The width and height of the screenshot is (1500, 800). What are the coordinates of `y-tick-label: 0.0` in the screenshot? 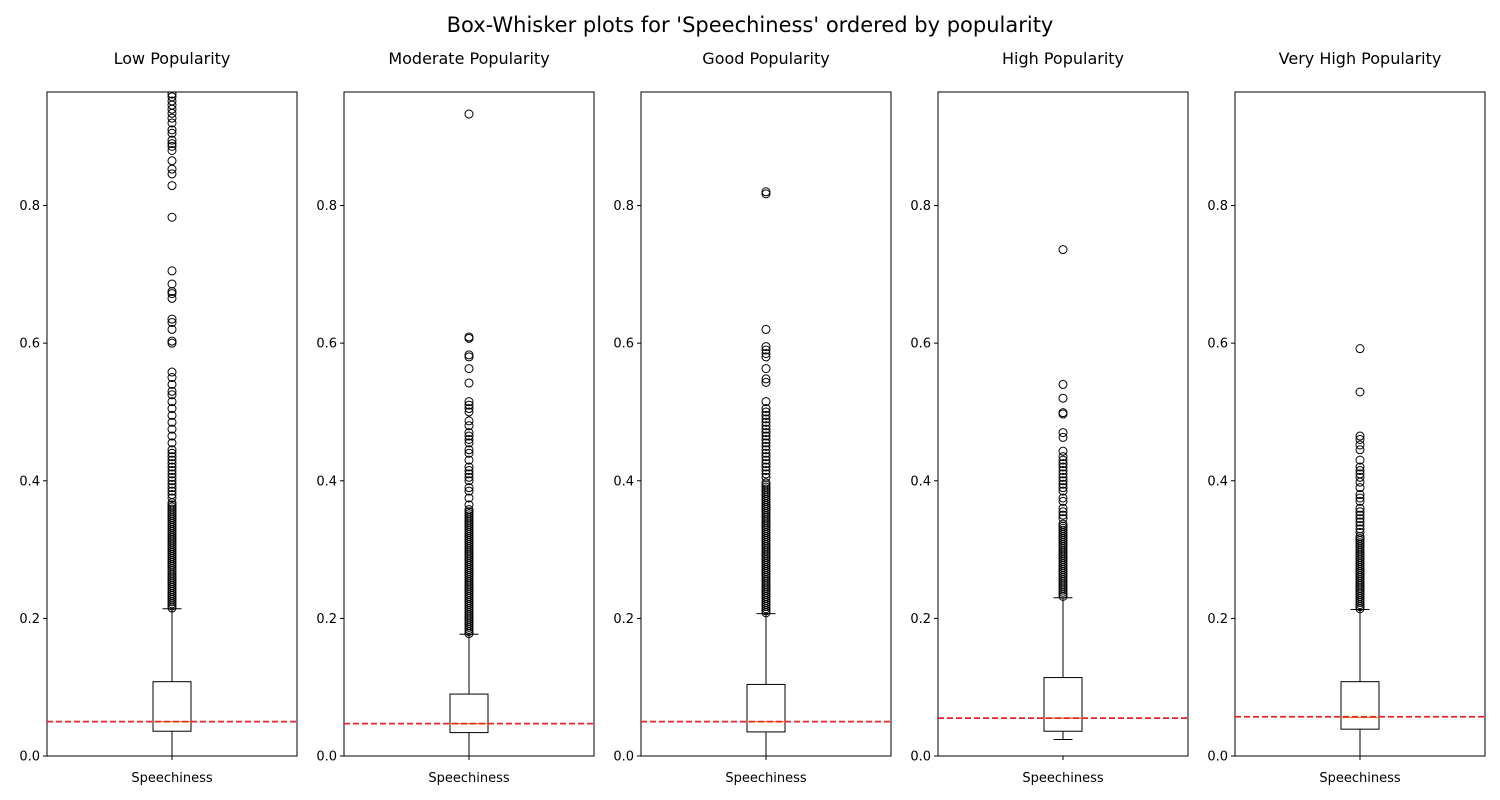 It's located at (326, 757).